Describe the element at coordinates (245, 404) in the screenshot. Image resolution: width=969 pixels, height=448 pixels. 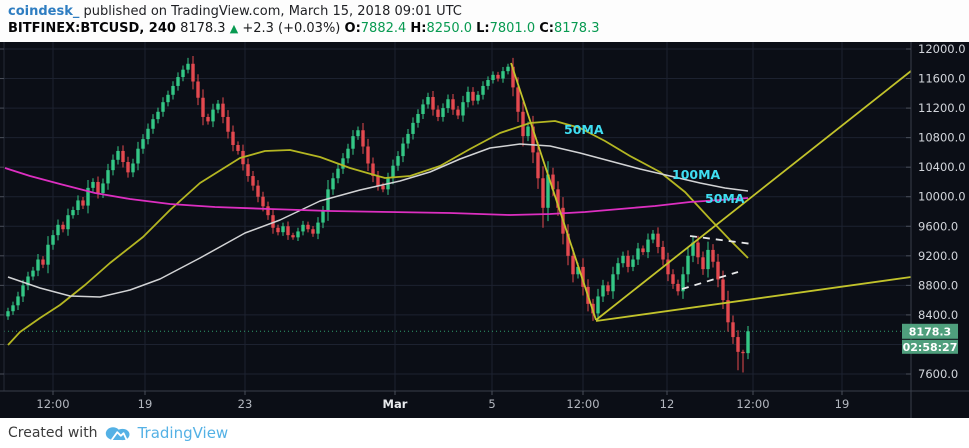
I see `svg-text: 23` at that location.